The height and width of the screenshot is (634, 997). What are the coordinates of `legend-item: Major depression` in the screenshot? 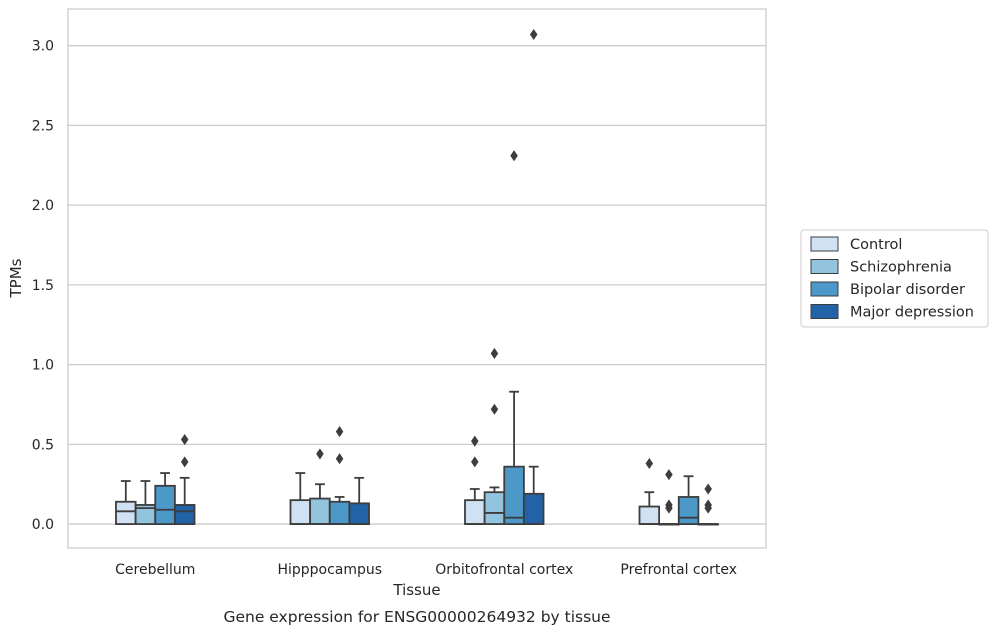 It's located at (892, 312).